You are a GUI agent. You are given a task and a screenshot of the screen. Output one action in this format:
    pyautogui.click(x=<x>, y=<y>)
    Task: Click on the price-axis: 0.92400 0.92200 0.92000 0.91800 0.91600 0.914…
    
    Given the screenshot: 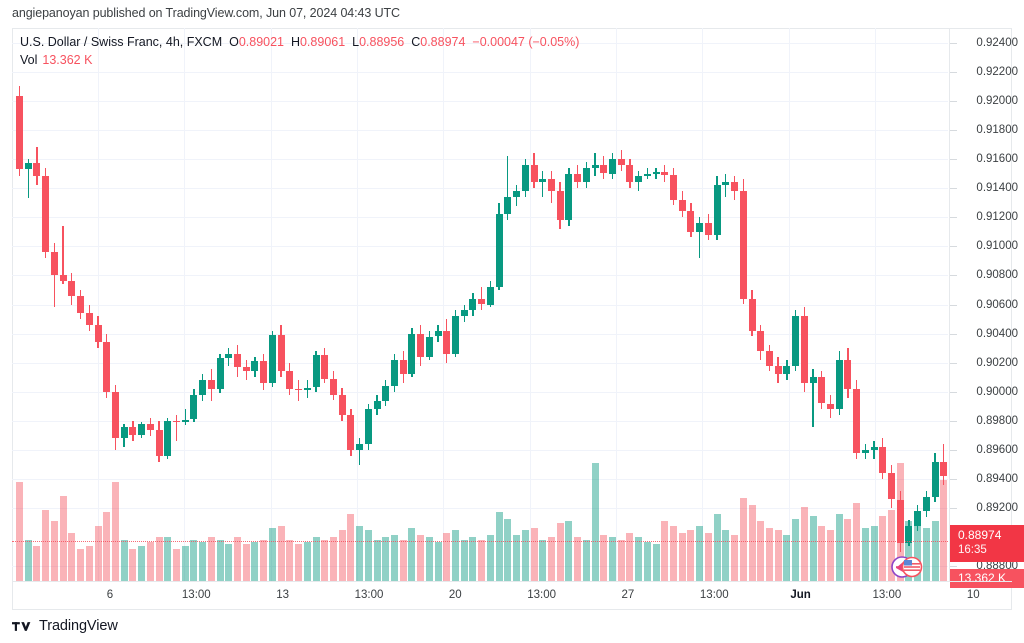 What is the action you would take?
    pyautogui.click(x=986, y=308)
    